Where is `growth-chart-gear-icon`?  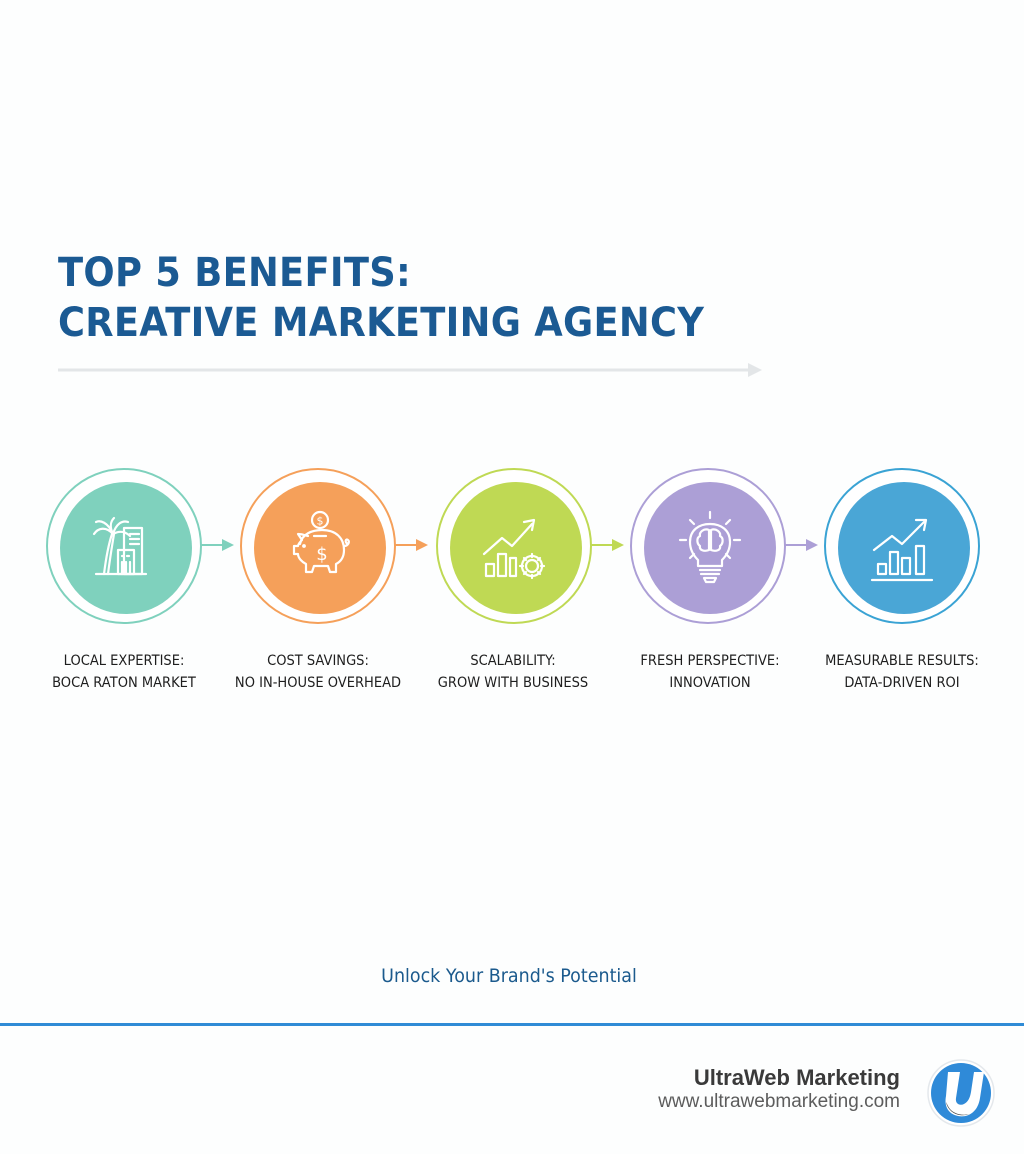
growth-chart-gear-icon is located at coordinates (514, 549).